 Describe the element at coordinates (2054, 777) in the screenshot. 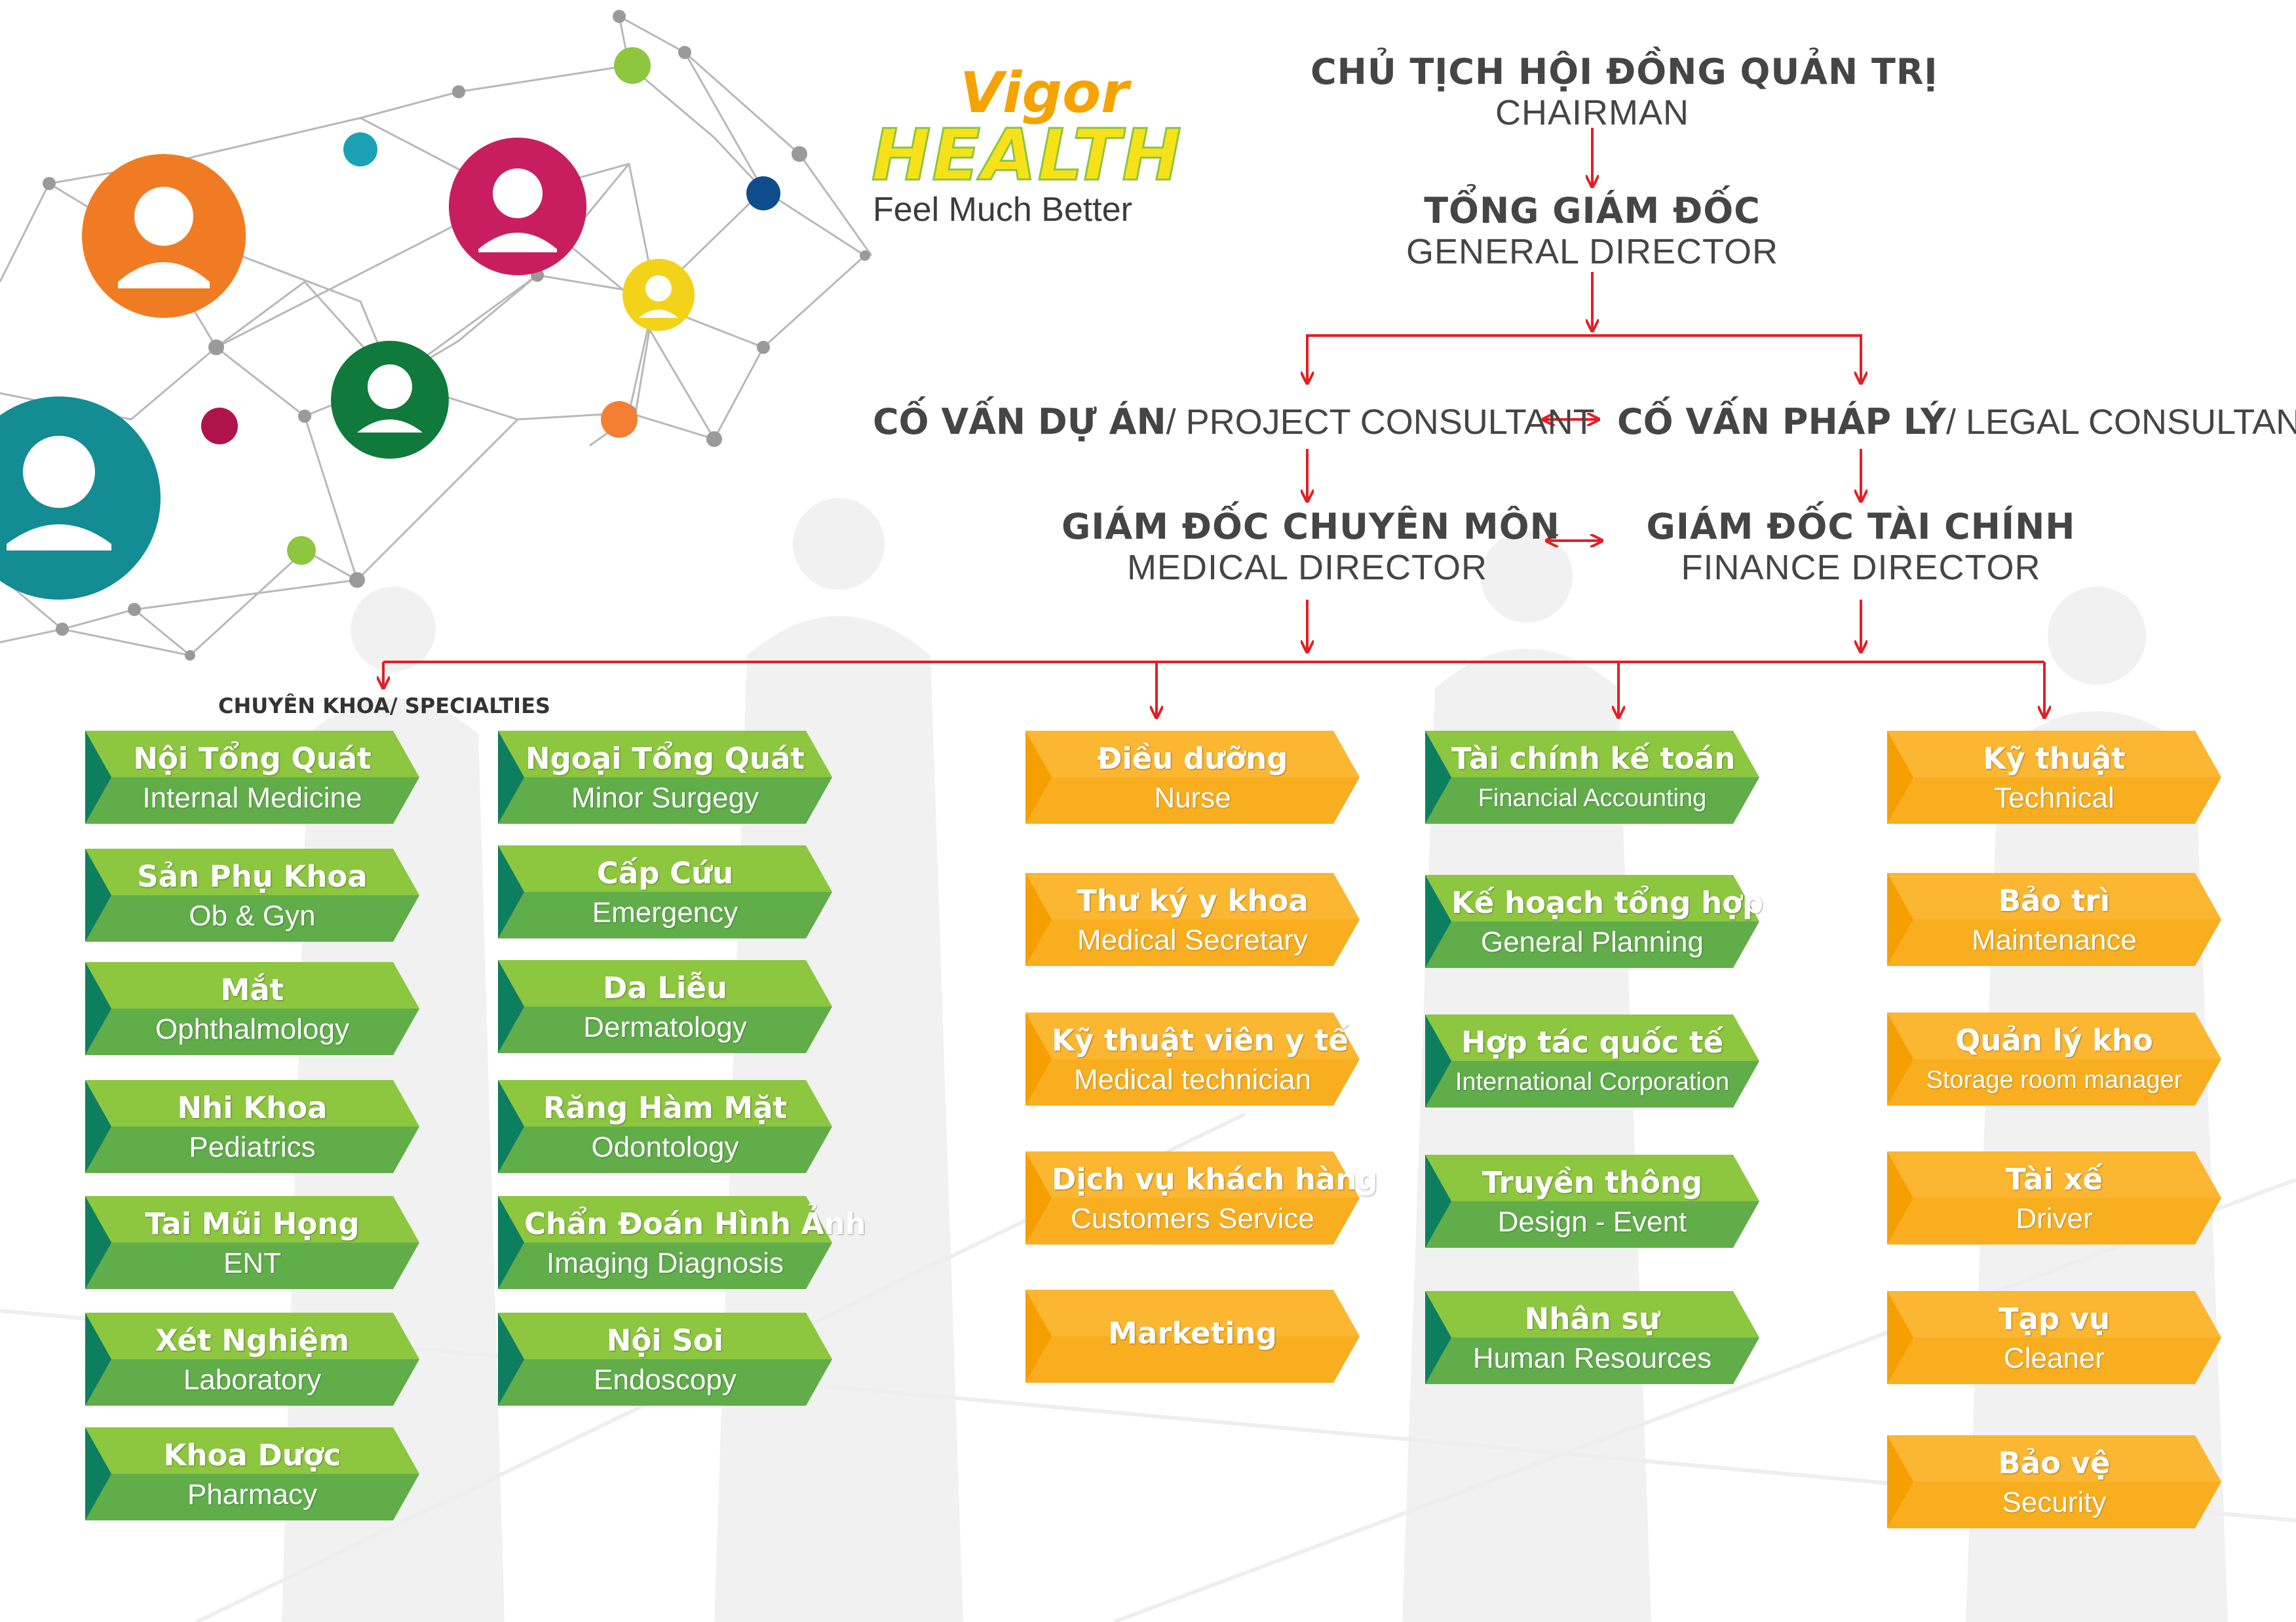

I see `operations-box: Kỹ thuật Technical` at that location.